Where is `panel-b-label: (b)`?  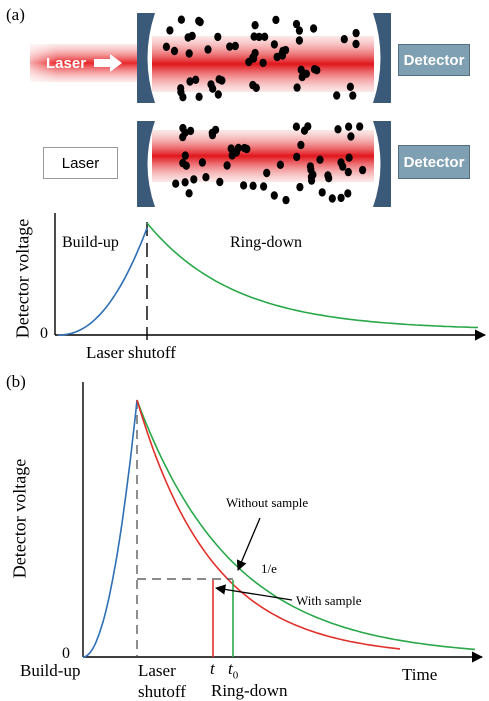 panel-b-label: (b) is located at coordinates (16, 381).